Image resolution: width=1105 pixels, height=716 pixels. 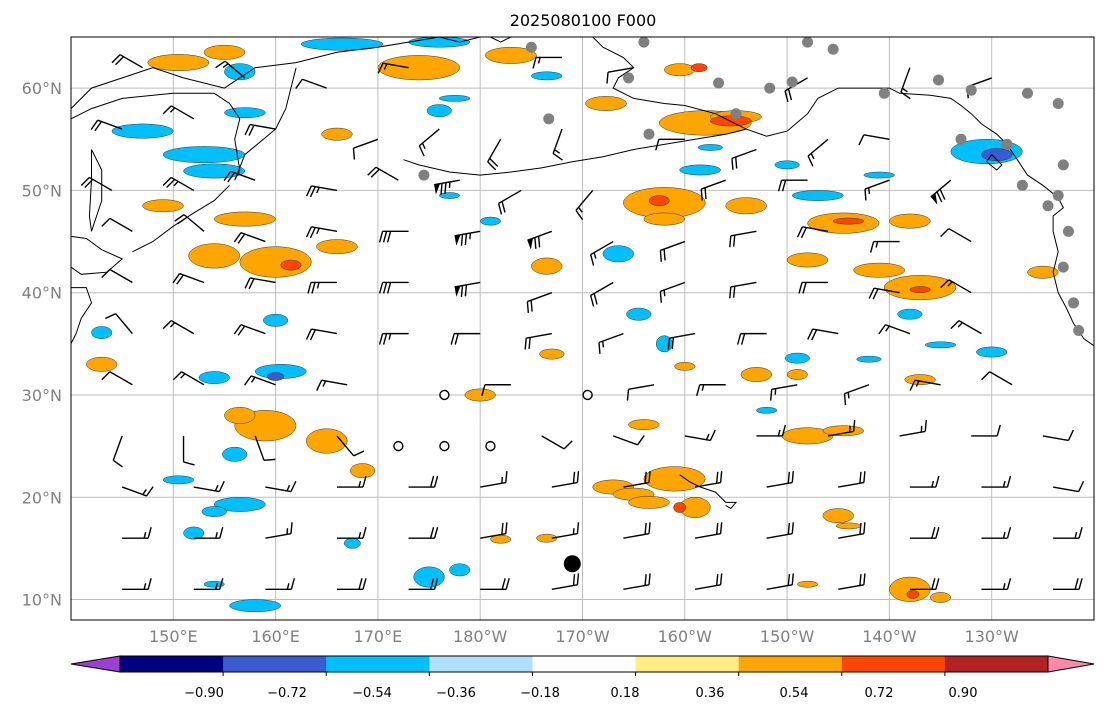 I want to click on lat-label: 10°N, so click(x=42, y=600).